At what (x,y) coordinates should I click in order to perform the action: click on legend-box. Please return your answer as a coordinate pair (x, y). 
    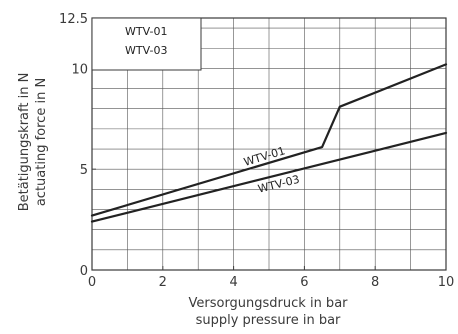
    Looking at the image, I should click on (146, 44).